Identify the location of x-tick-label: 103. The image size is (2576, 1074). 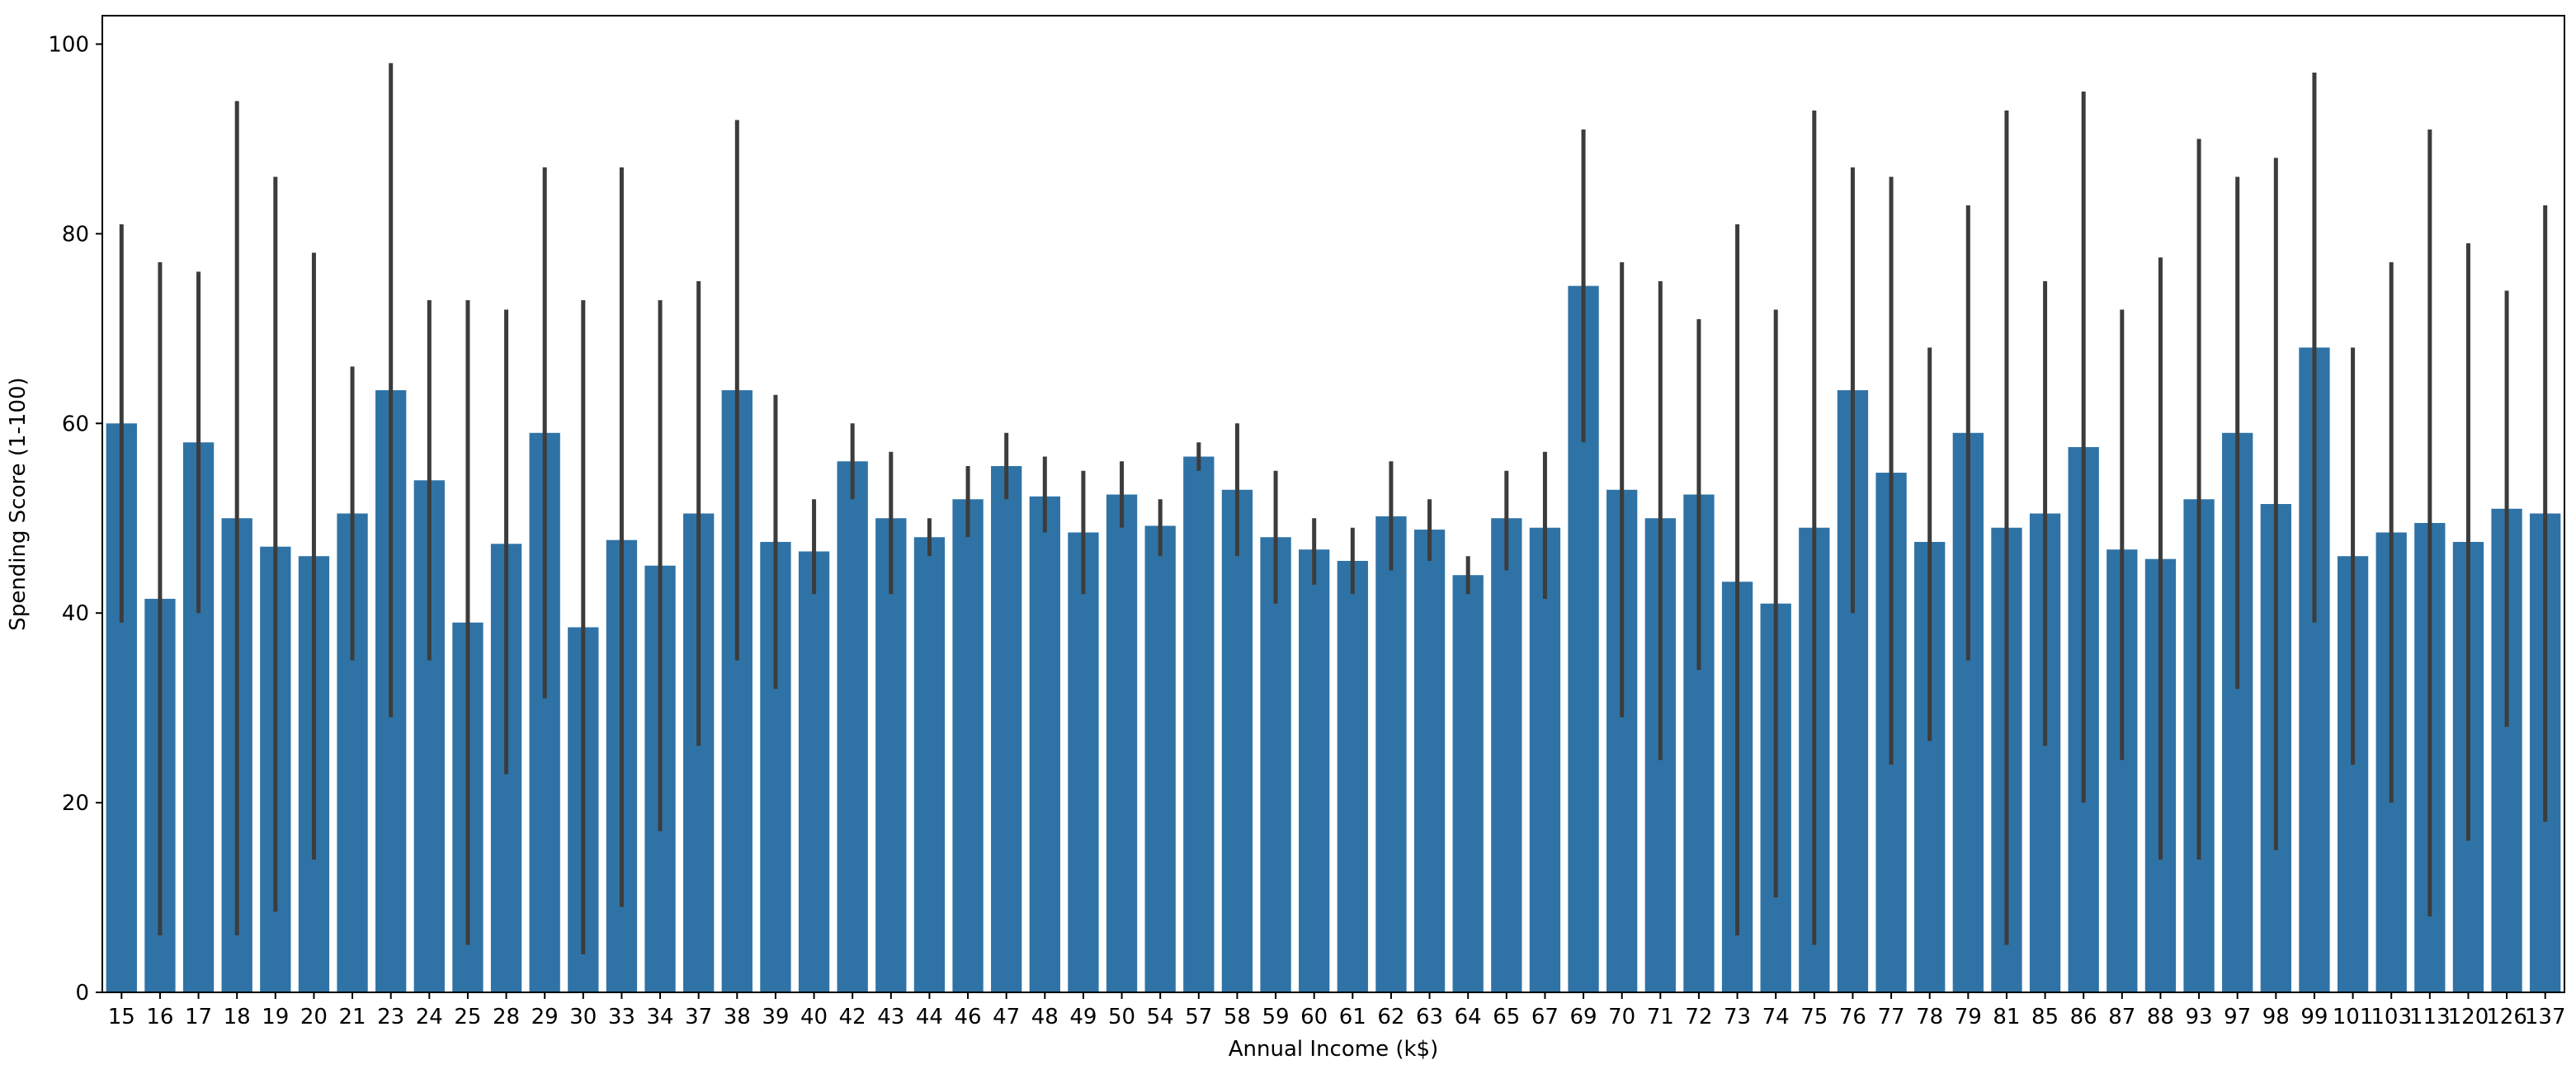
(2391, 1017).